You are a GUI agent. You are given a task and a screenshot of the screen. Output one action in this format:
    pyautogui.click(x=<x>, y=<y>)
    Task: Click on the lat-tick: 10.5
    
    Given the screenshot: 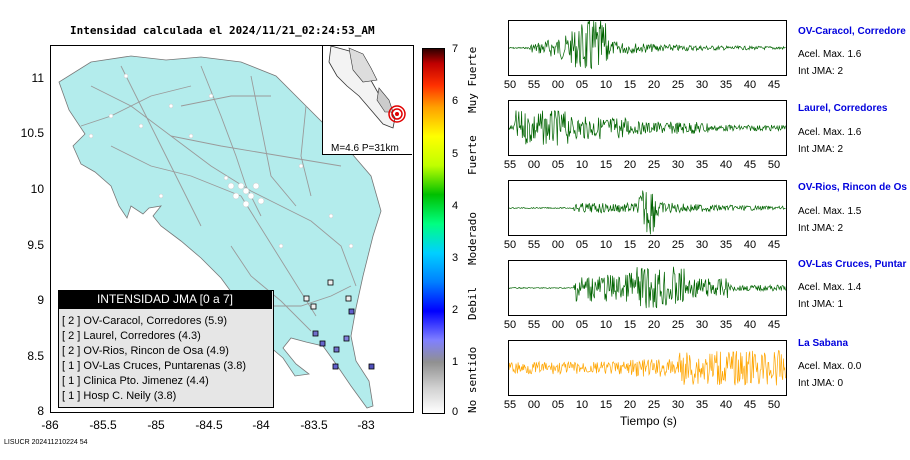 What is the action you would take?
    pyautogui.click(x=32, y=133)
    